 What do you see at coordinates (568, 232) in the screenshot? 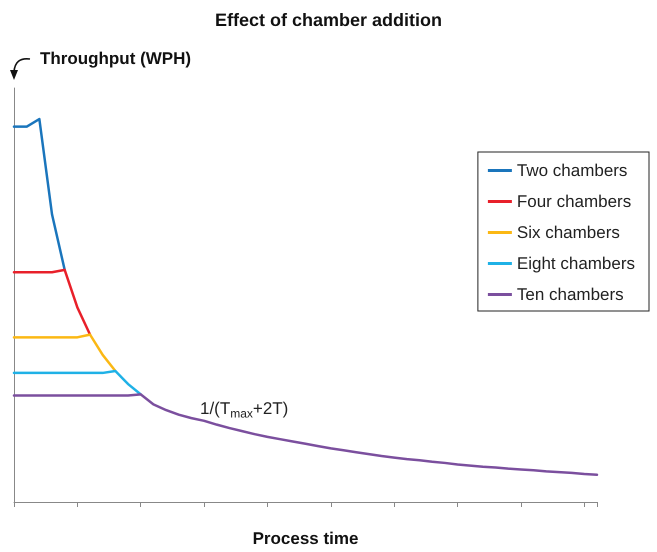
I see `legend-label: Six chambers` at bounding box center [568, 232].